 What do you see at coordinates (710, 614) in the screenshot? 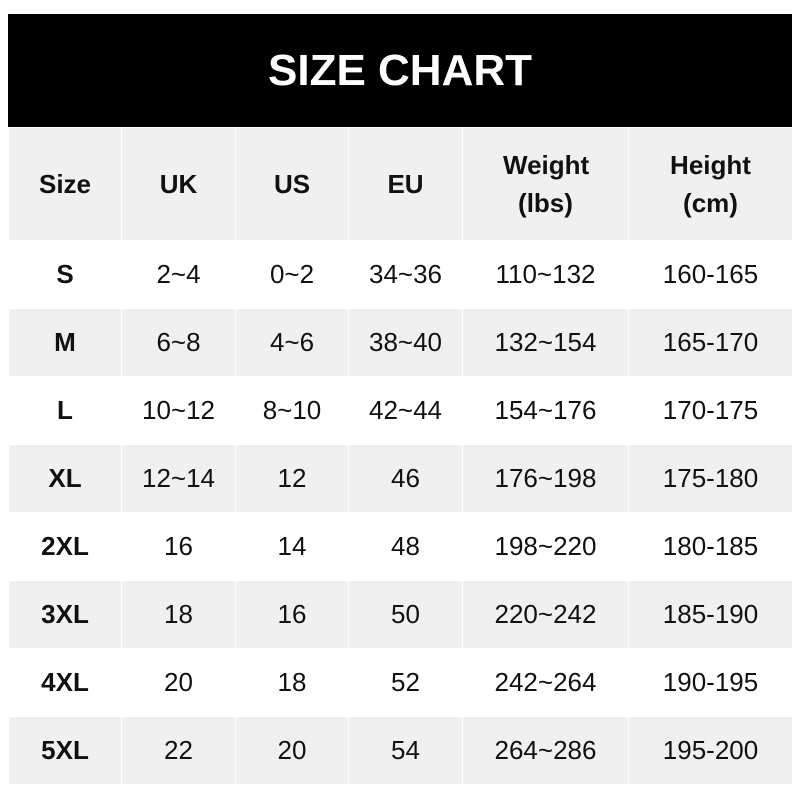
I see `table-cell: 185-190` at bounding box center [710, 614].